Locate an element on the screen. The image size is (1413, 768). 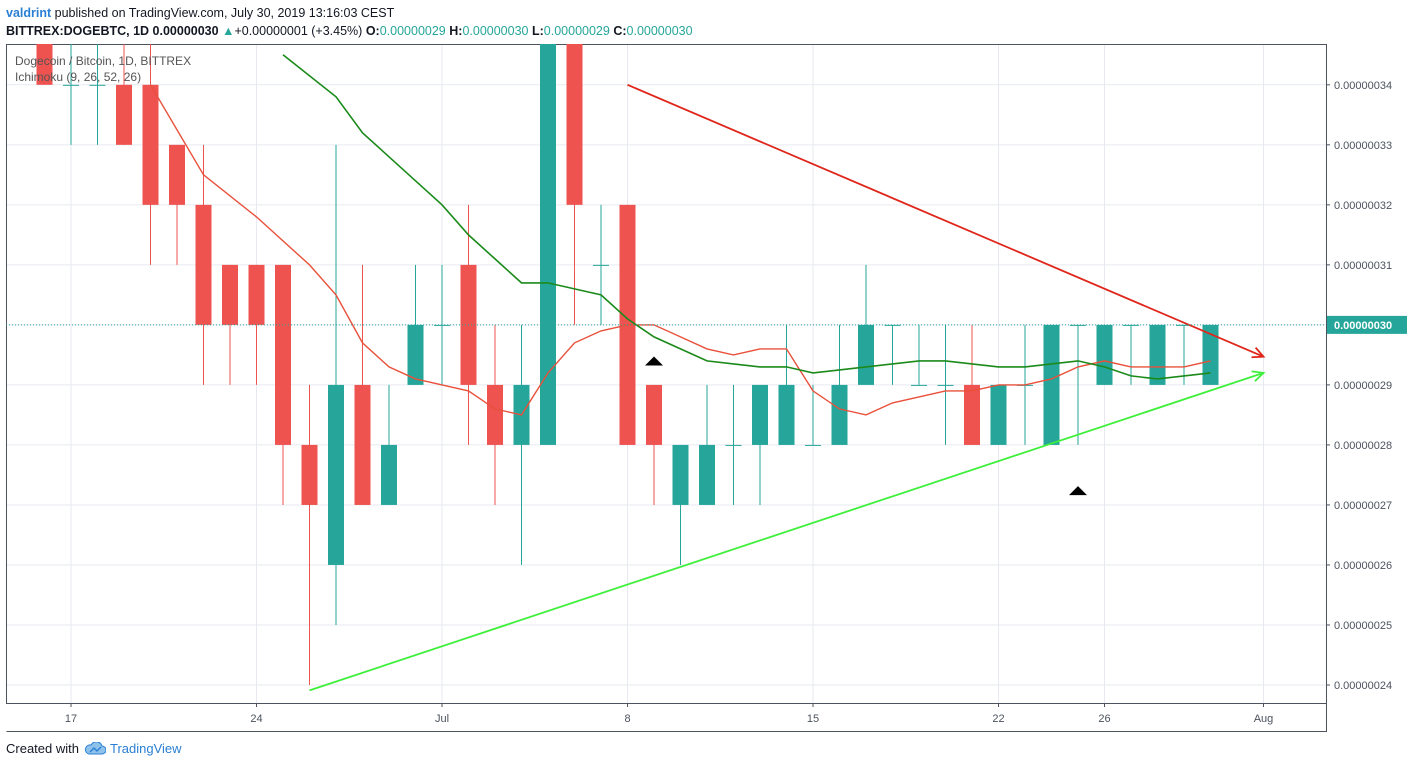
y-tick-label: 0.00000028 is located at coordinates (1363, 446).